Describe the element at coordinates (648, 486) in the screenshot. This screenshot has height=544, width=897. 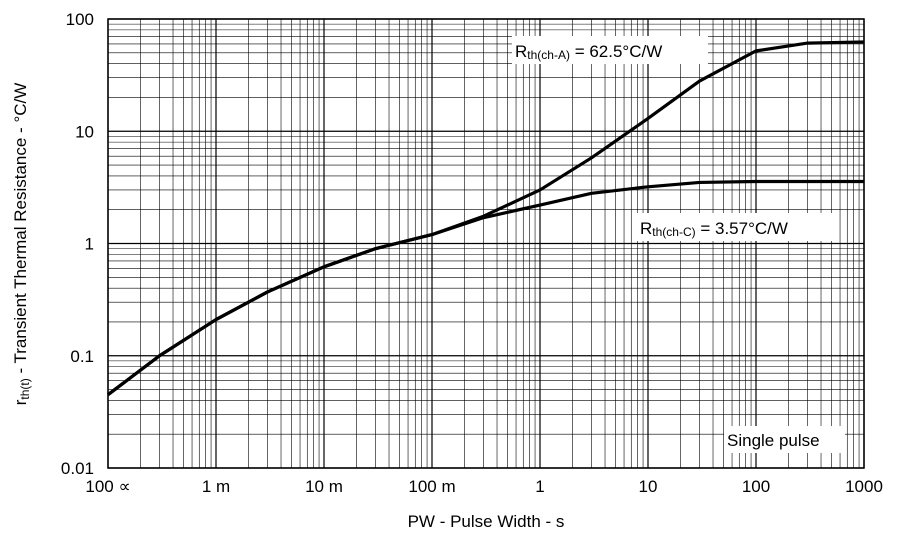
I see `x-tick-label: 10` at that location.